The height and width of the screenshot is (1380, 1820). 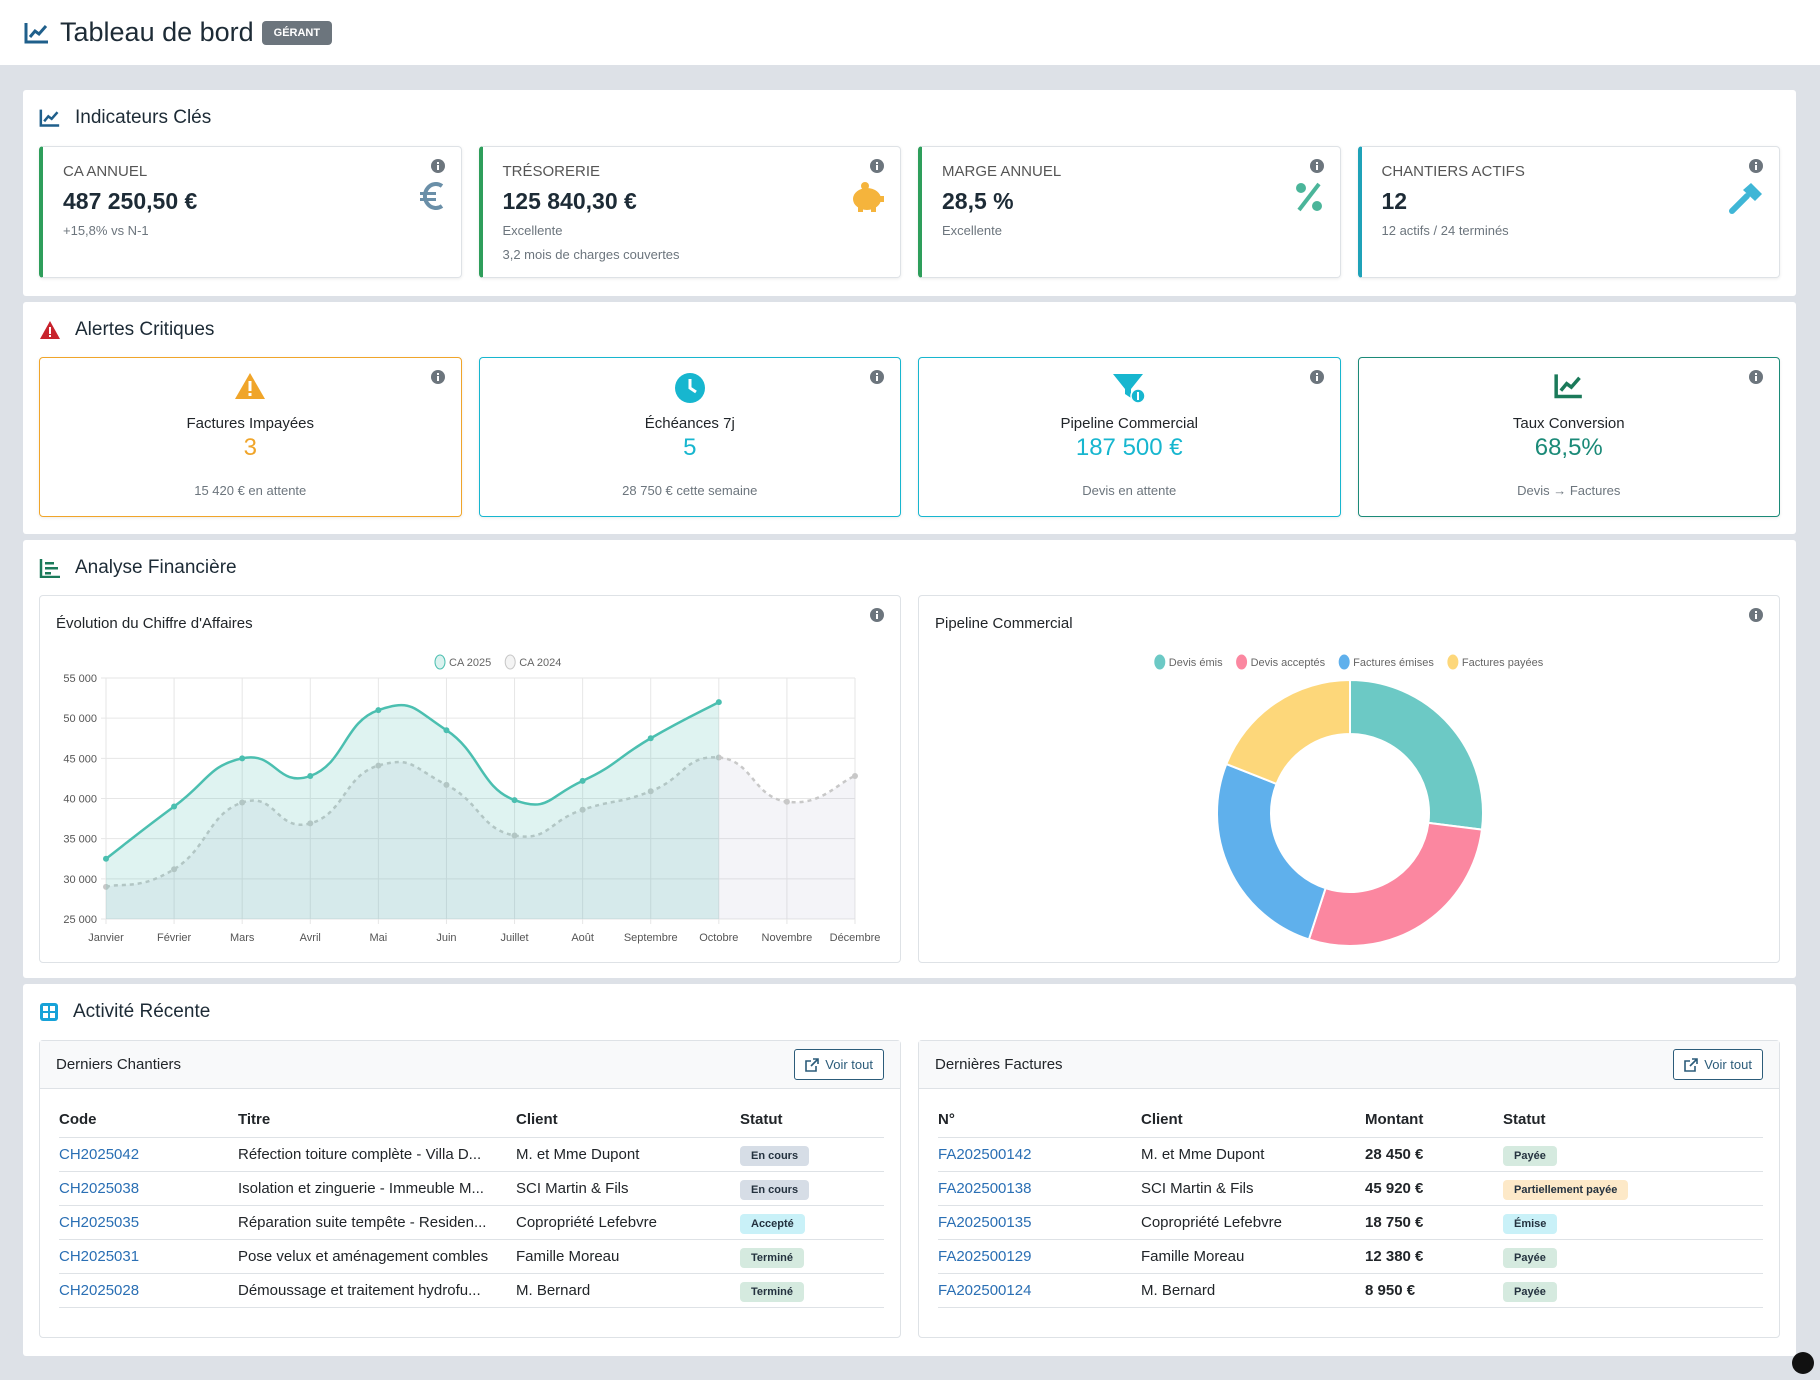 What do you see at coordinates (1196, 663) in the screenshot?
I see `legend-label: Devis émis` at bounding box center [1196, 663].